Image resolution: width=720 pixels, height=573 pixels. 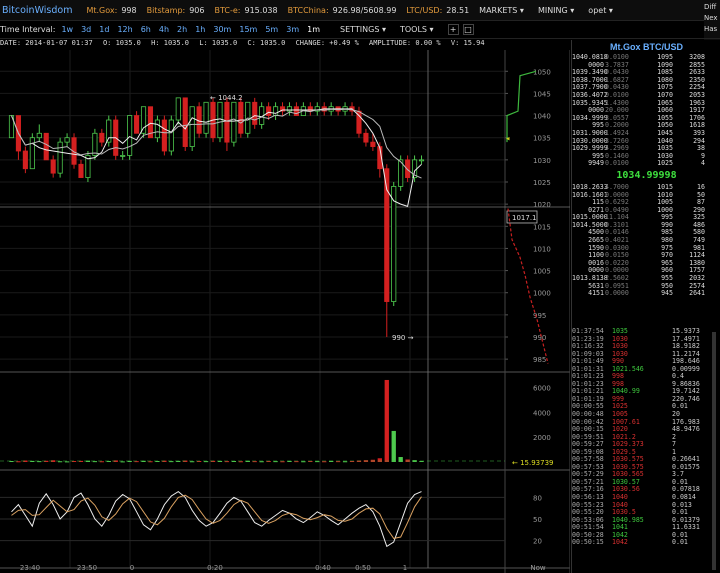 I want to click on trade-row: 00:50:15 1042 0.01, so click(x=646, y=543).